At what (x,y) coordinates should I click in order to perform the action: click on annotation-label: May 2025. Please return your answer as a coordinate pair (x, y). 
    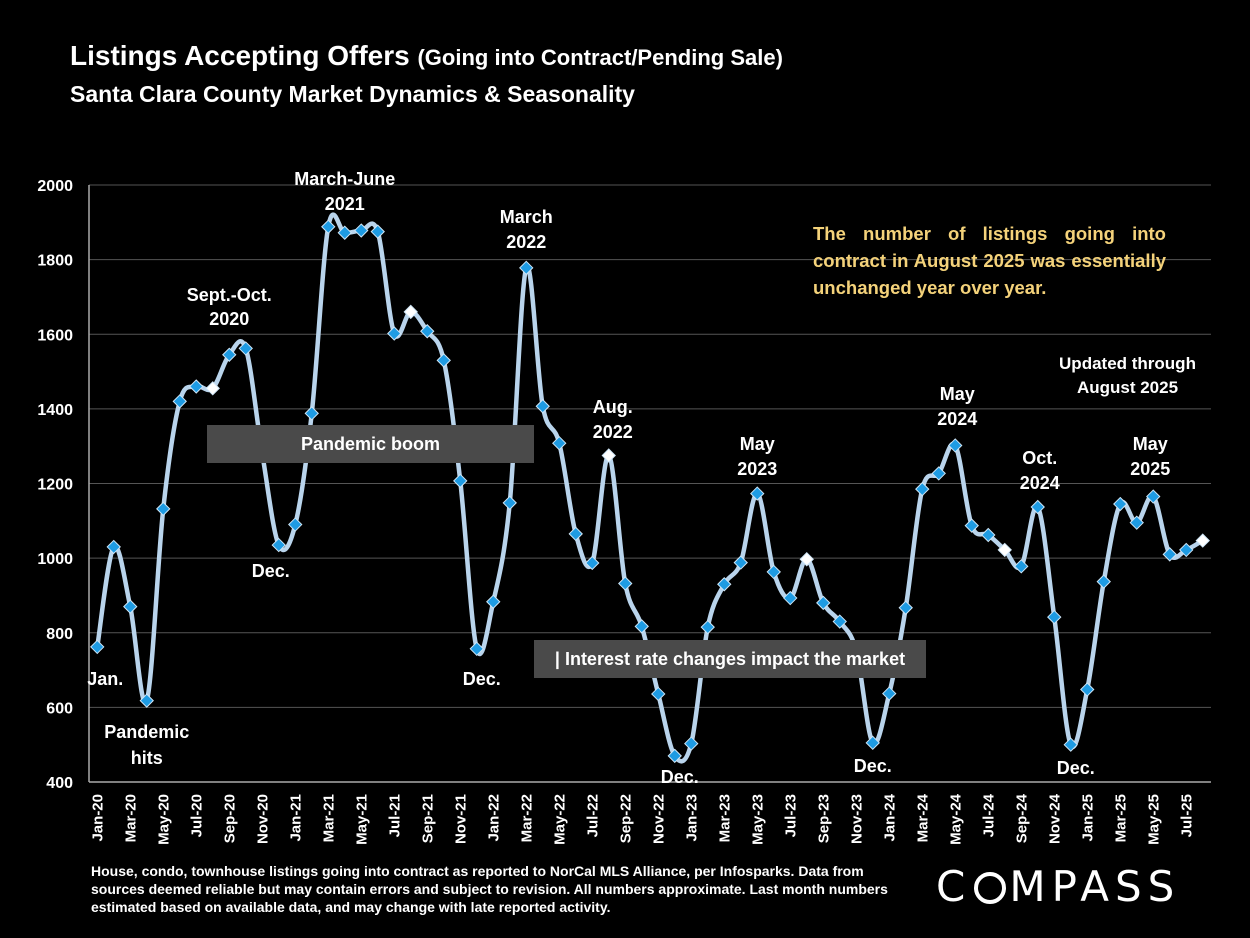
    Looking at the image, I should click on (1150, 456).